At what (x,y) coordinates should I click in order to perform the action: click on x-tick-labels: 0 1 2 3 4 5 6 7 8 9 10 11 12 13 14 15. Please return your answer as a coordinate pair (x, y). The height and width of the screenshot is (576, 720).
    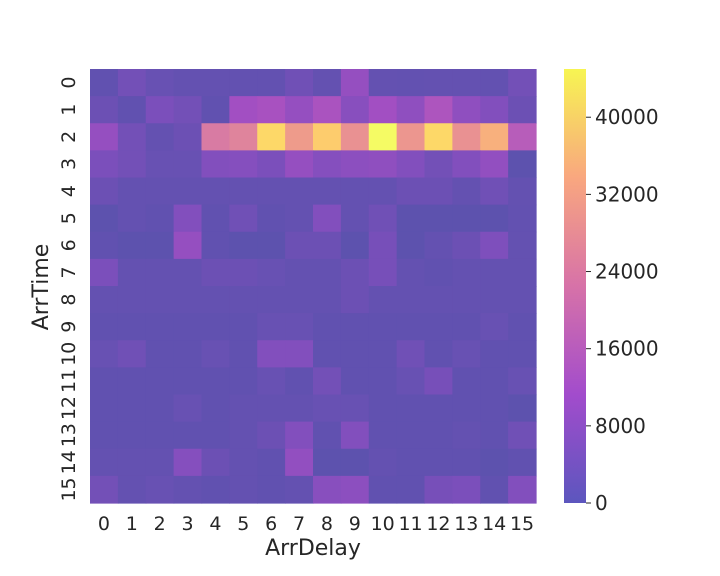
    Looking at the image, I should click on (316, 524).